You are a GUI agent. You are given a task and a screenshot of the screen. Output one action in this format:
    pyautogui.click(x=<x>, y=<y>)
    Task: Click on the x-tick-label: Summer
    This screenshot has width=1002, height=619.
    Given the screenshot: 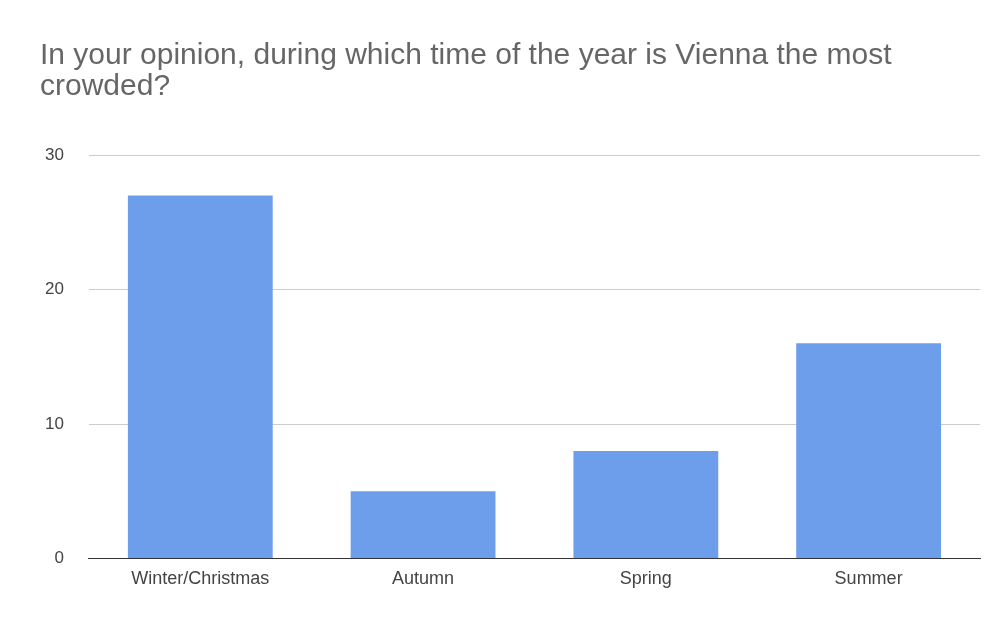 What is the action you would take?
    pyautogui.click(x=868, y=578)
    